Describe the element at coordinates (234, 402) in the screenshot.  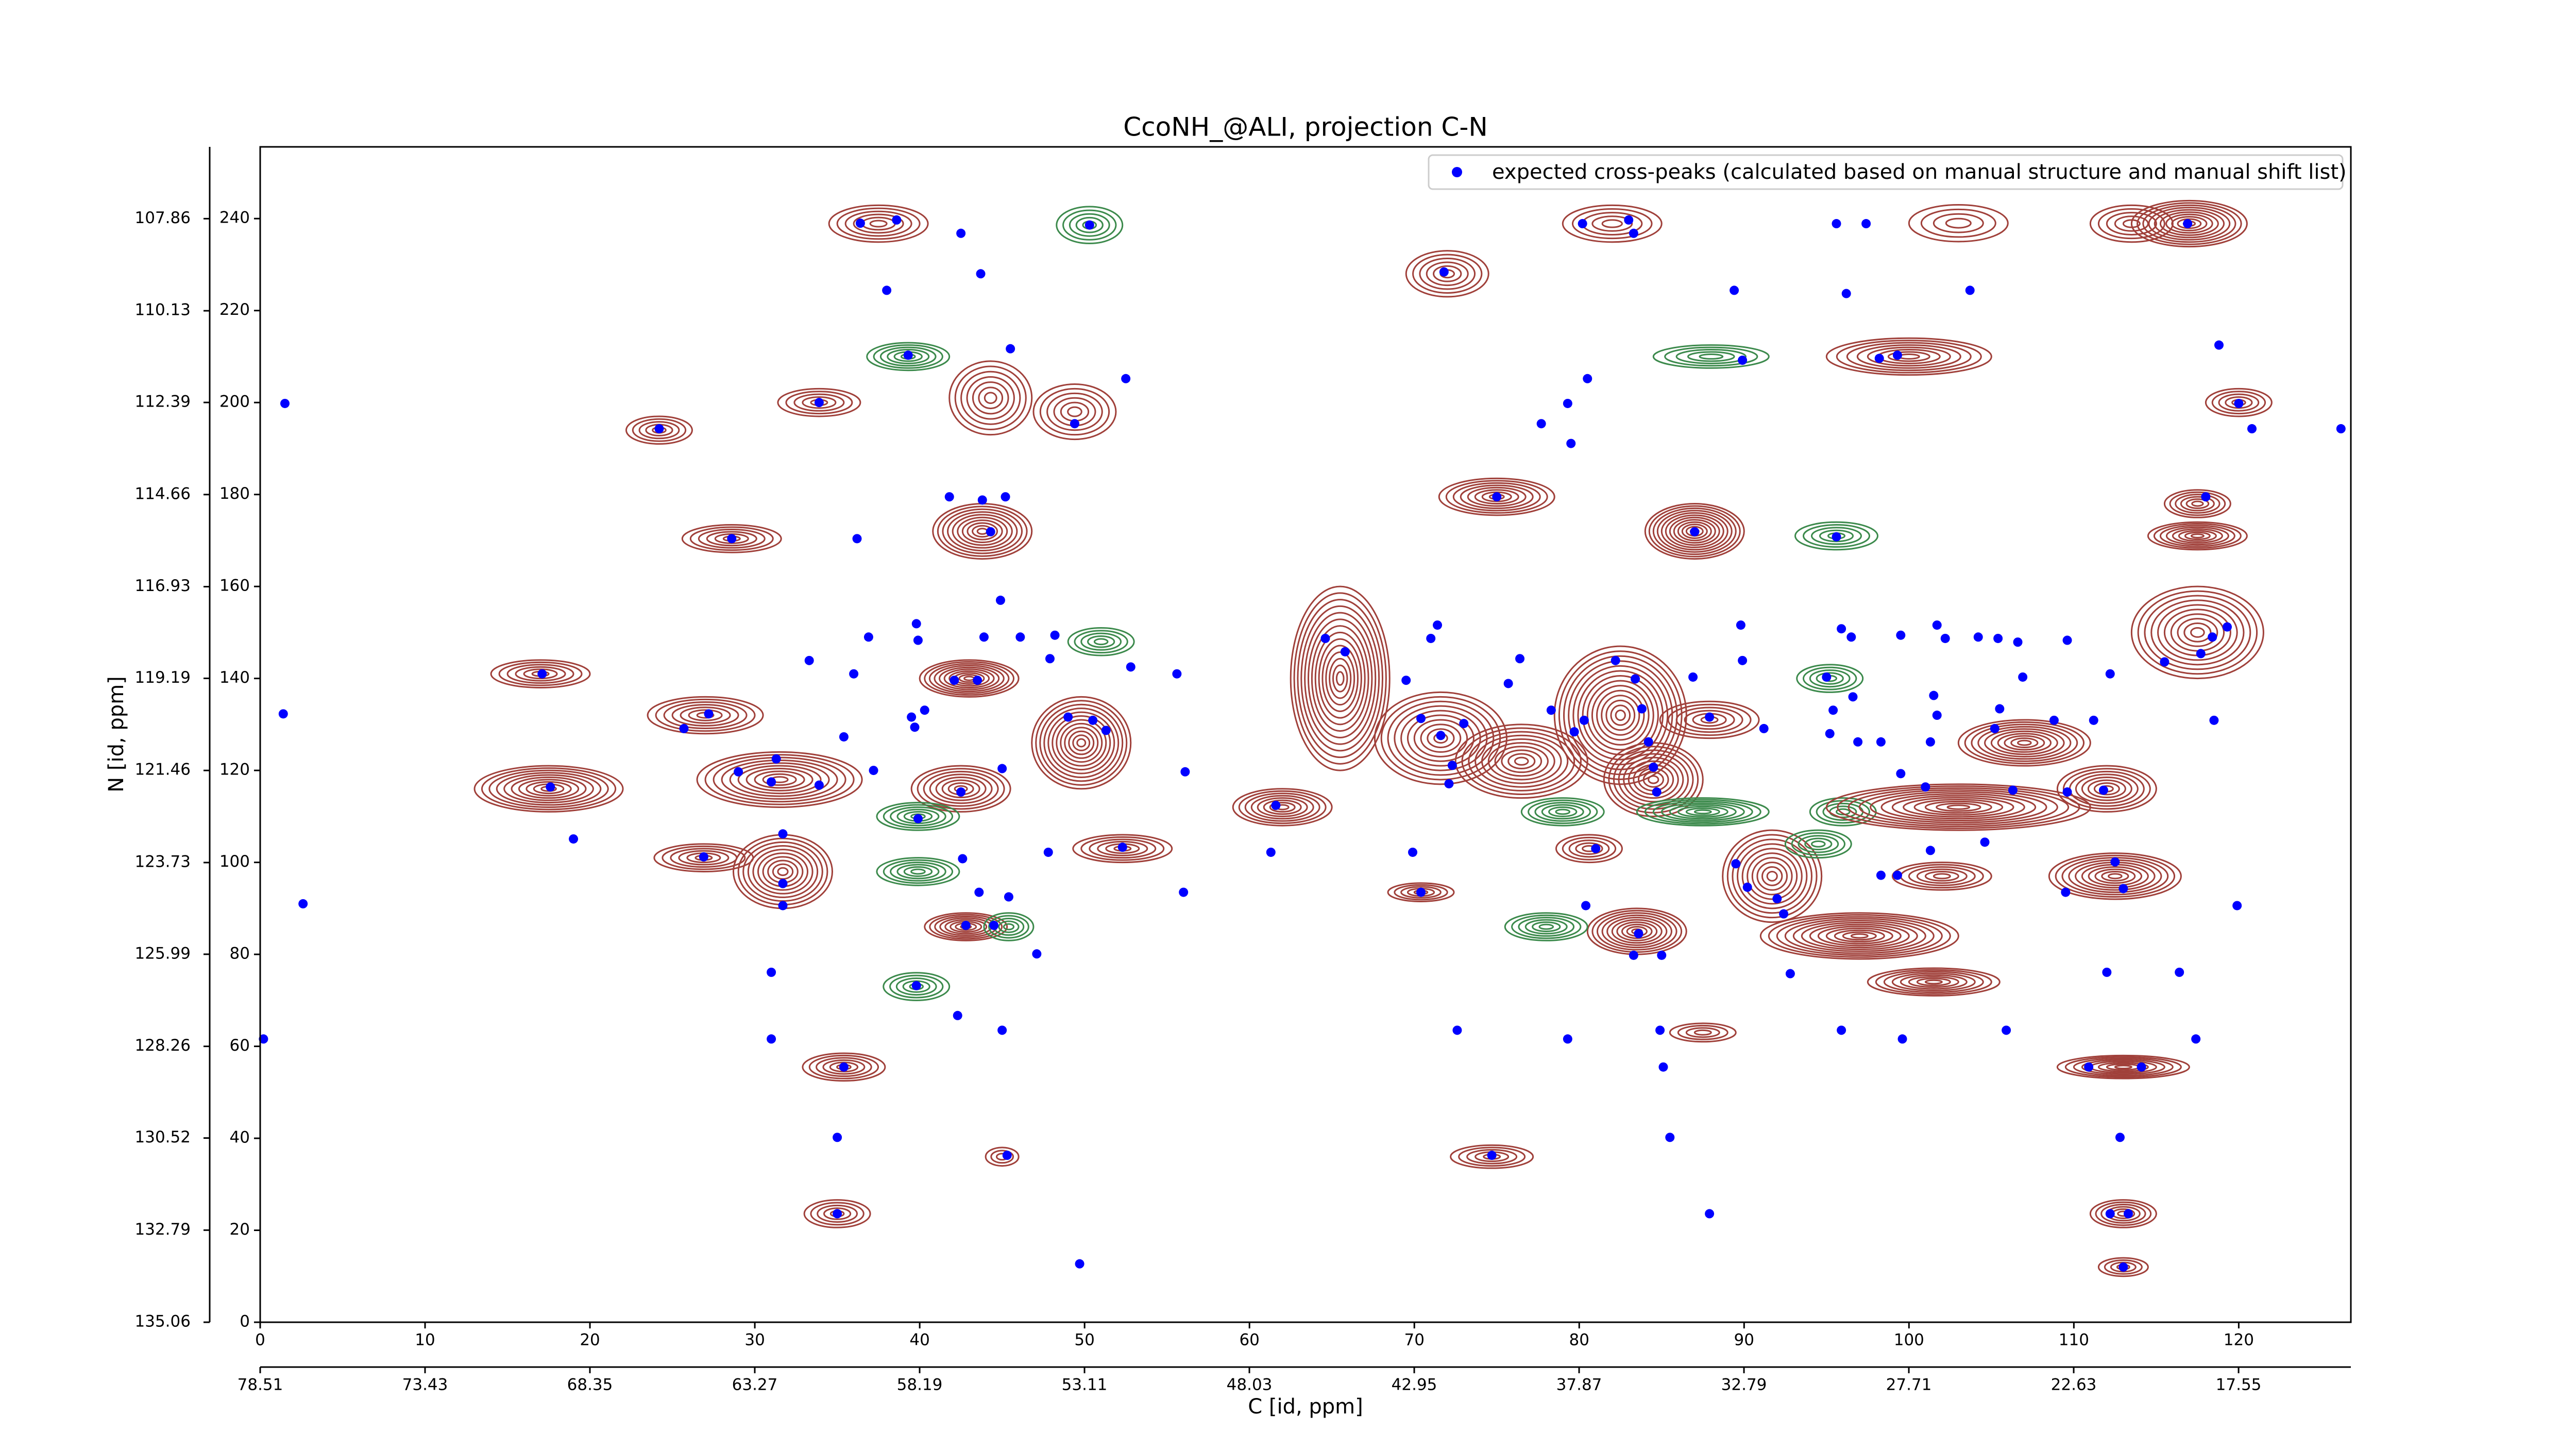
I see `y-tick-label: 200` at that location.